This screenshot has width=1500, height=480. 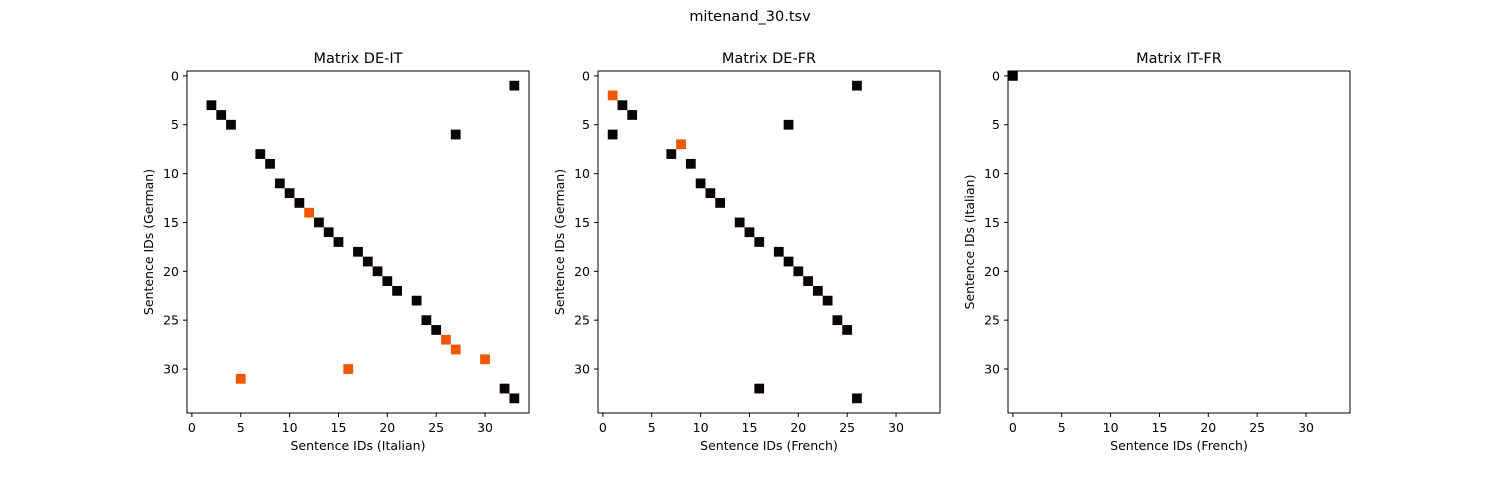 What do you see at coordinates (1179, 59) in the screenshot?
I see `chart-title: Matrix IT-FR` at bounding box center [1179, 59].